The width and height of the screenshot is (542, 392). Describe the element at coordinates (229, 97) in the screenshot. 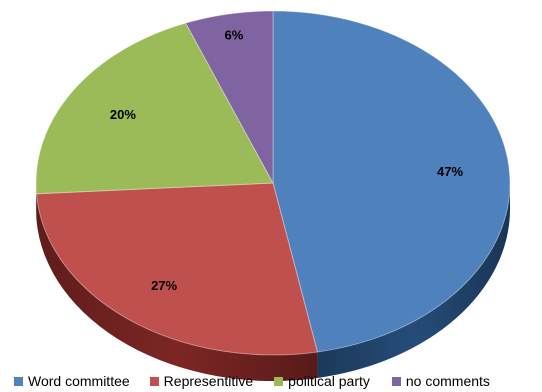

I see `pie-slice-no-comments` at that location.